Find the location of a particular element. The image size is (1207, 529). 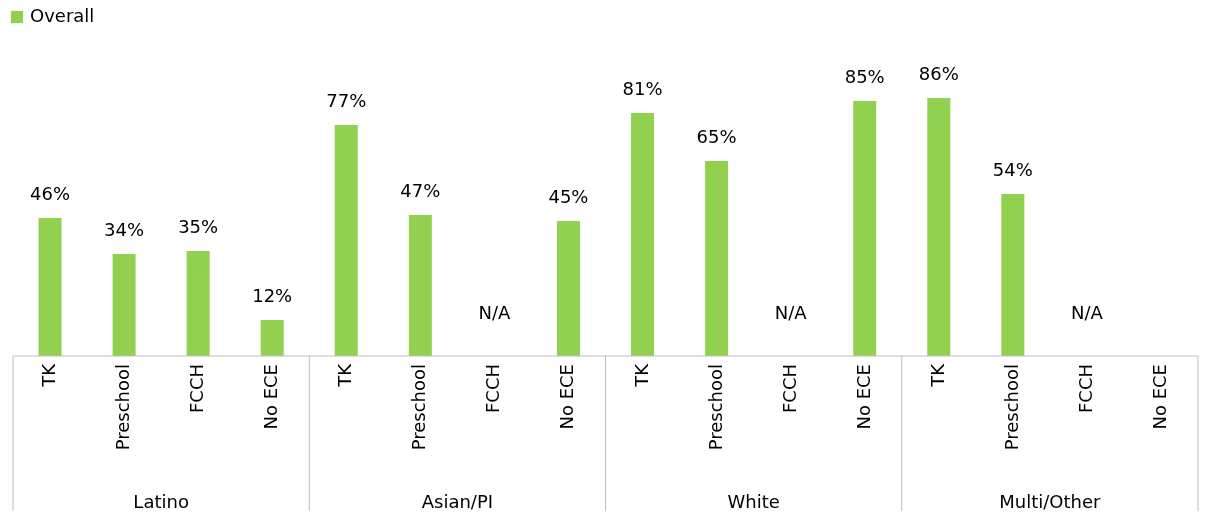

data-label: 35% is located at coordinates (198, 226).